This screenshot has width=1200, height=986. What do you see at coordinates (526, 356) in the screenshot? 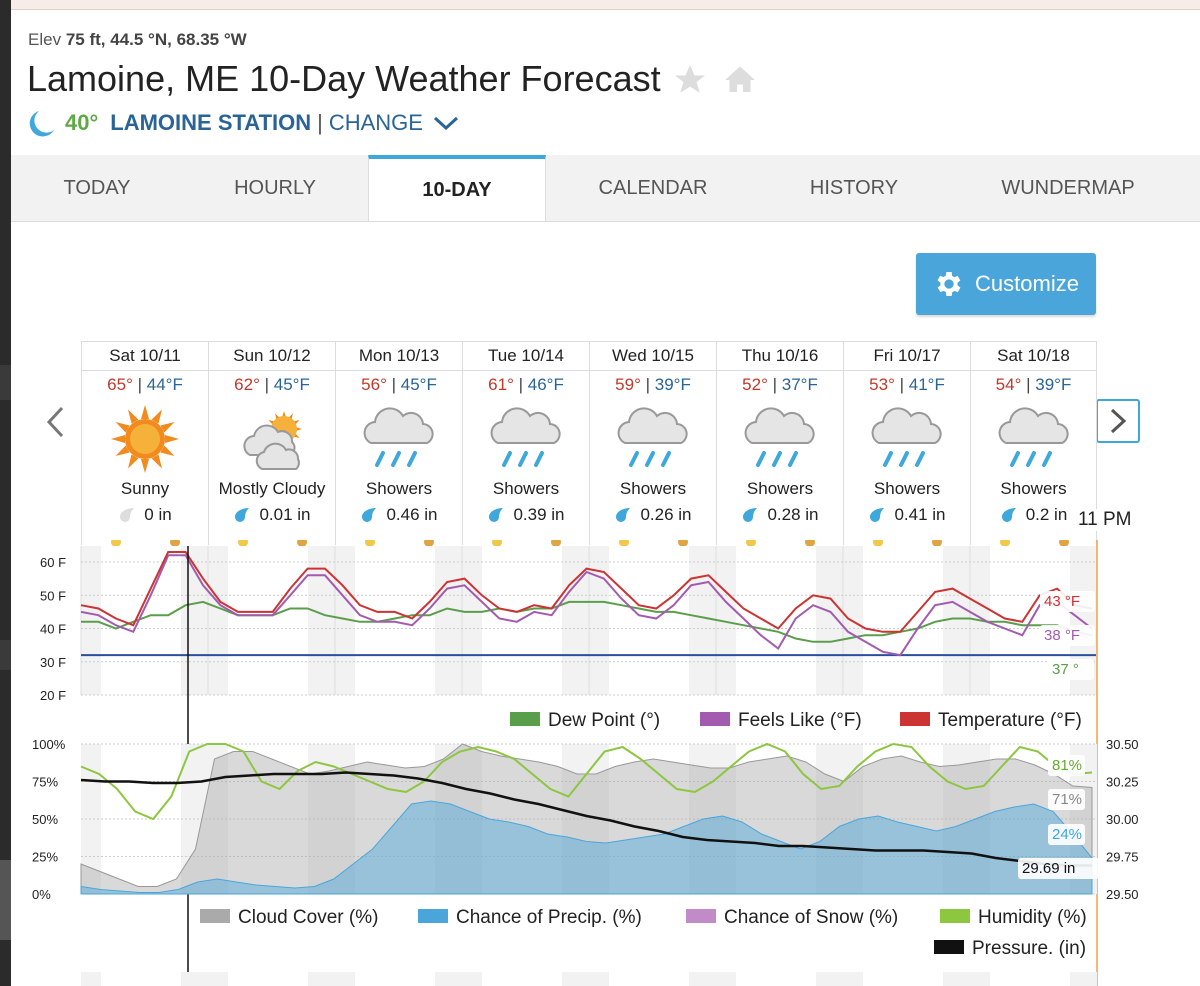
I see `day-date: Tue 10/14` at bounding box center [526, 356].